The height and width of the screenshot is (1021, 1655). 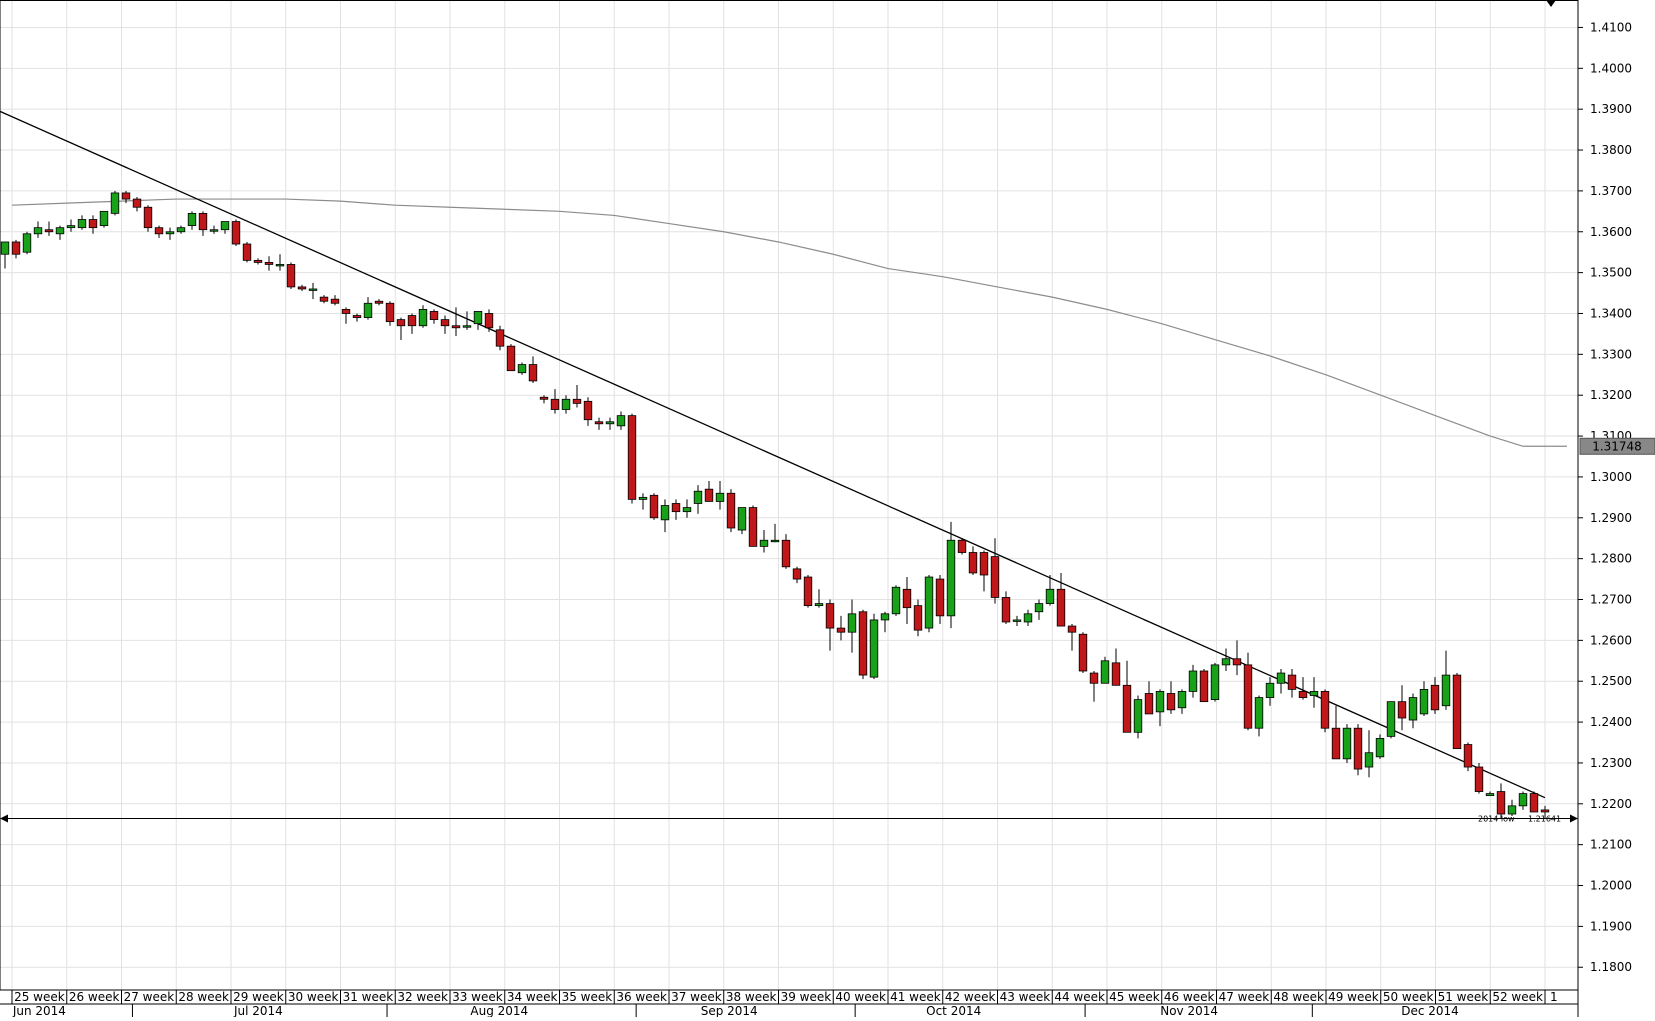 What do you see at coordinates (1353, 997) in the screenshot?
I see `week-label: 49 week` at bounding box center [1353, 997].